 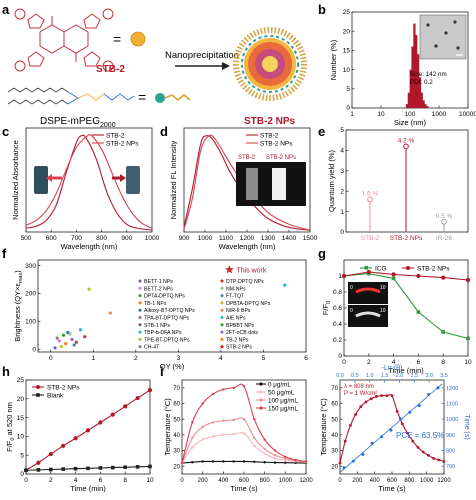 What do you see at coordinates (155, 304) in the screenshot?
I see `legend-label: TB-1 NPs` at bounding box center [155, 304].